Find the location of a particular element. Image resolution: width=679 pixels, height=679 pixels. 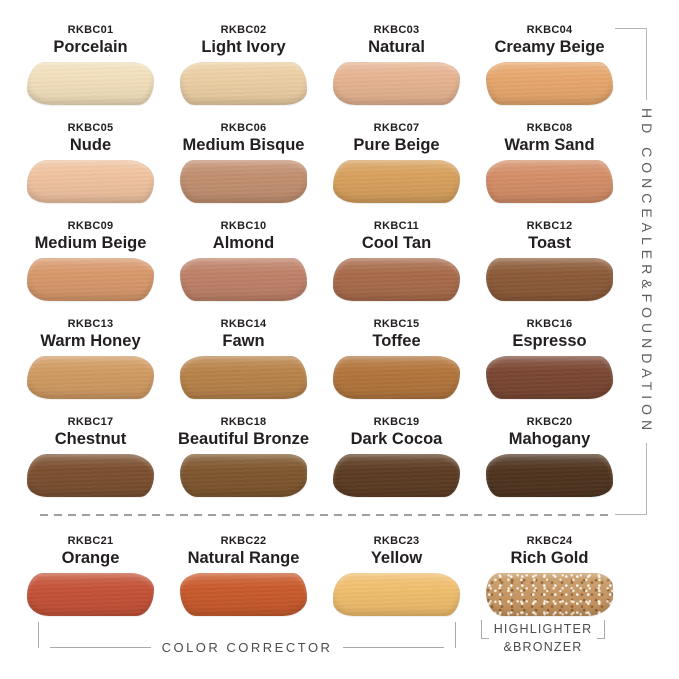

shade-code: RKBC23 is located at coordinates (396, 541).